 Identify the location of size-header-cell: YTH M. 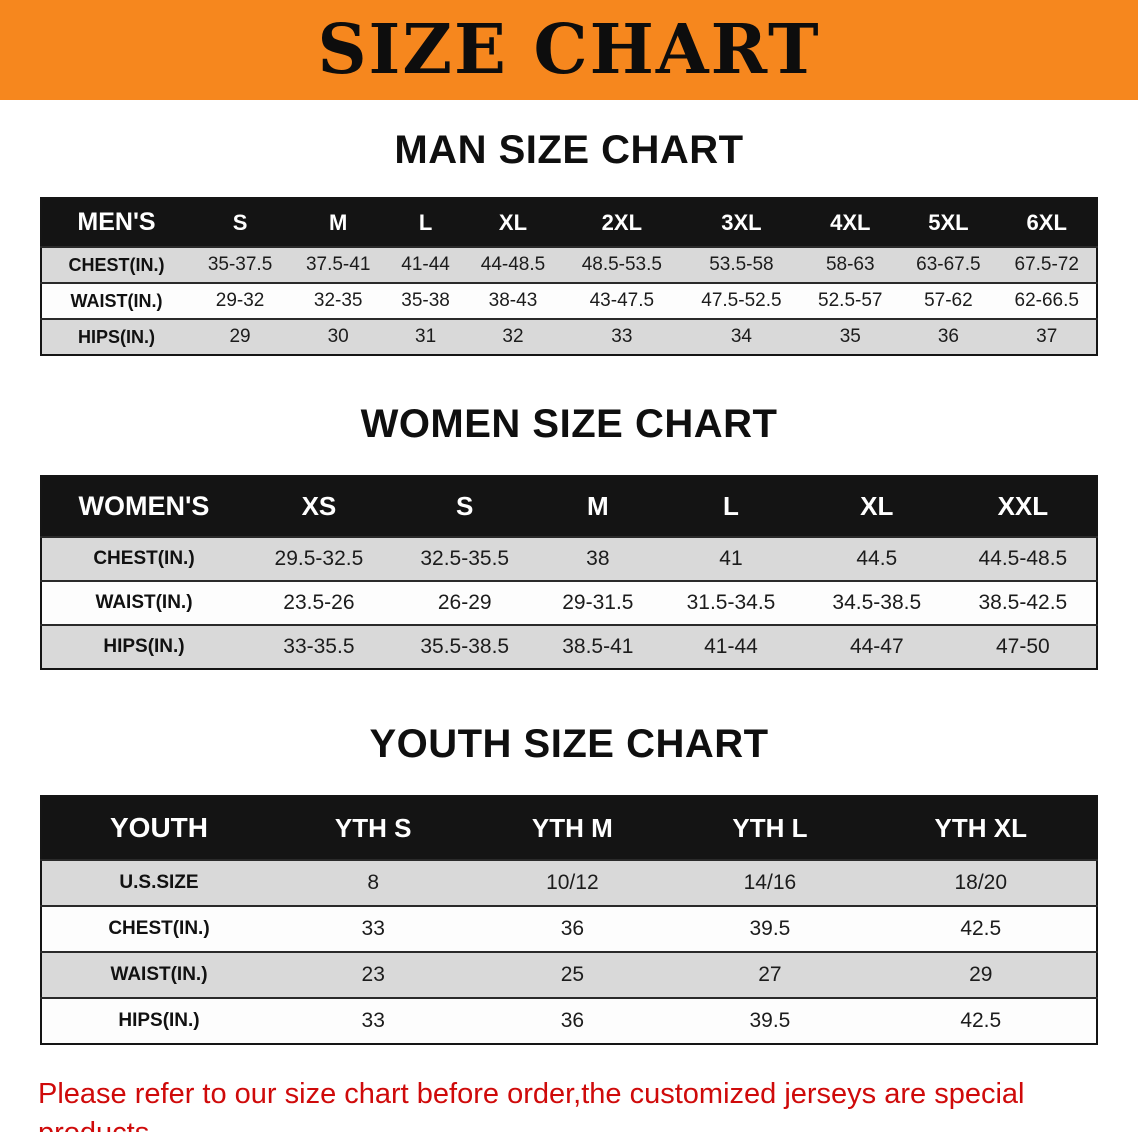
(572, 827).